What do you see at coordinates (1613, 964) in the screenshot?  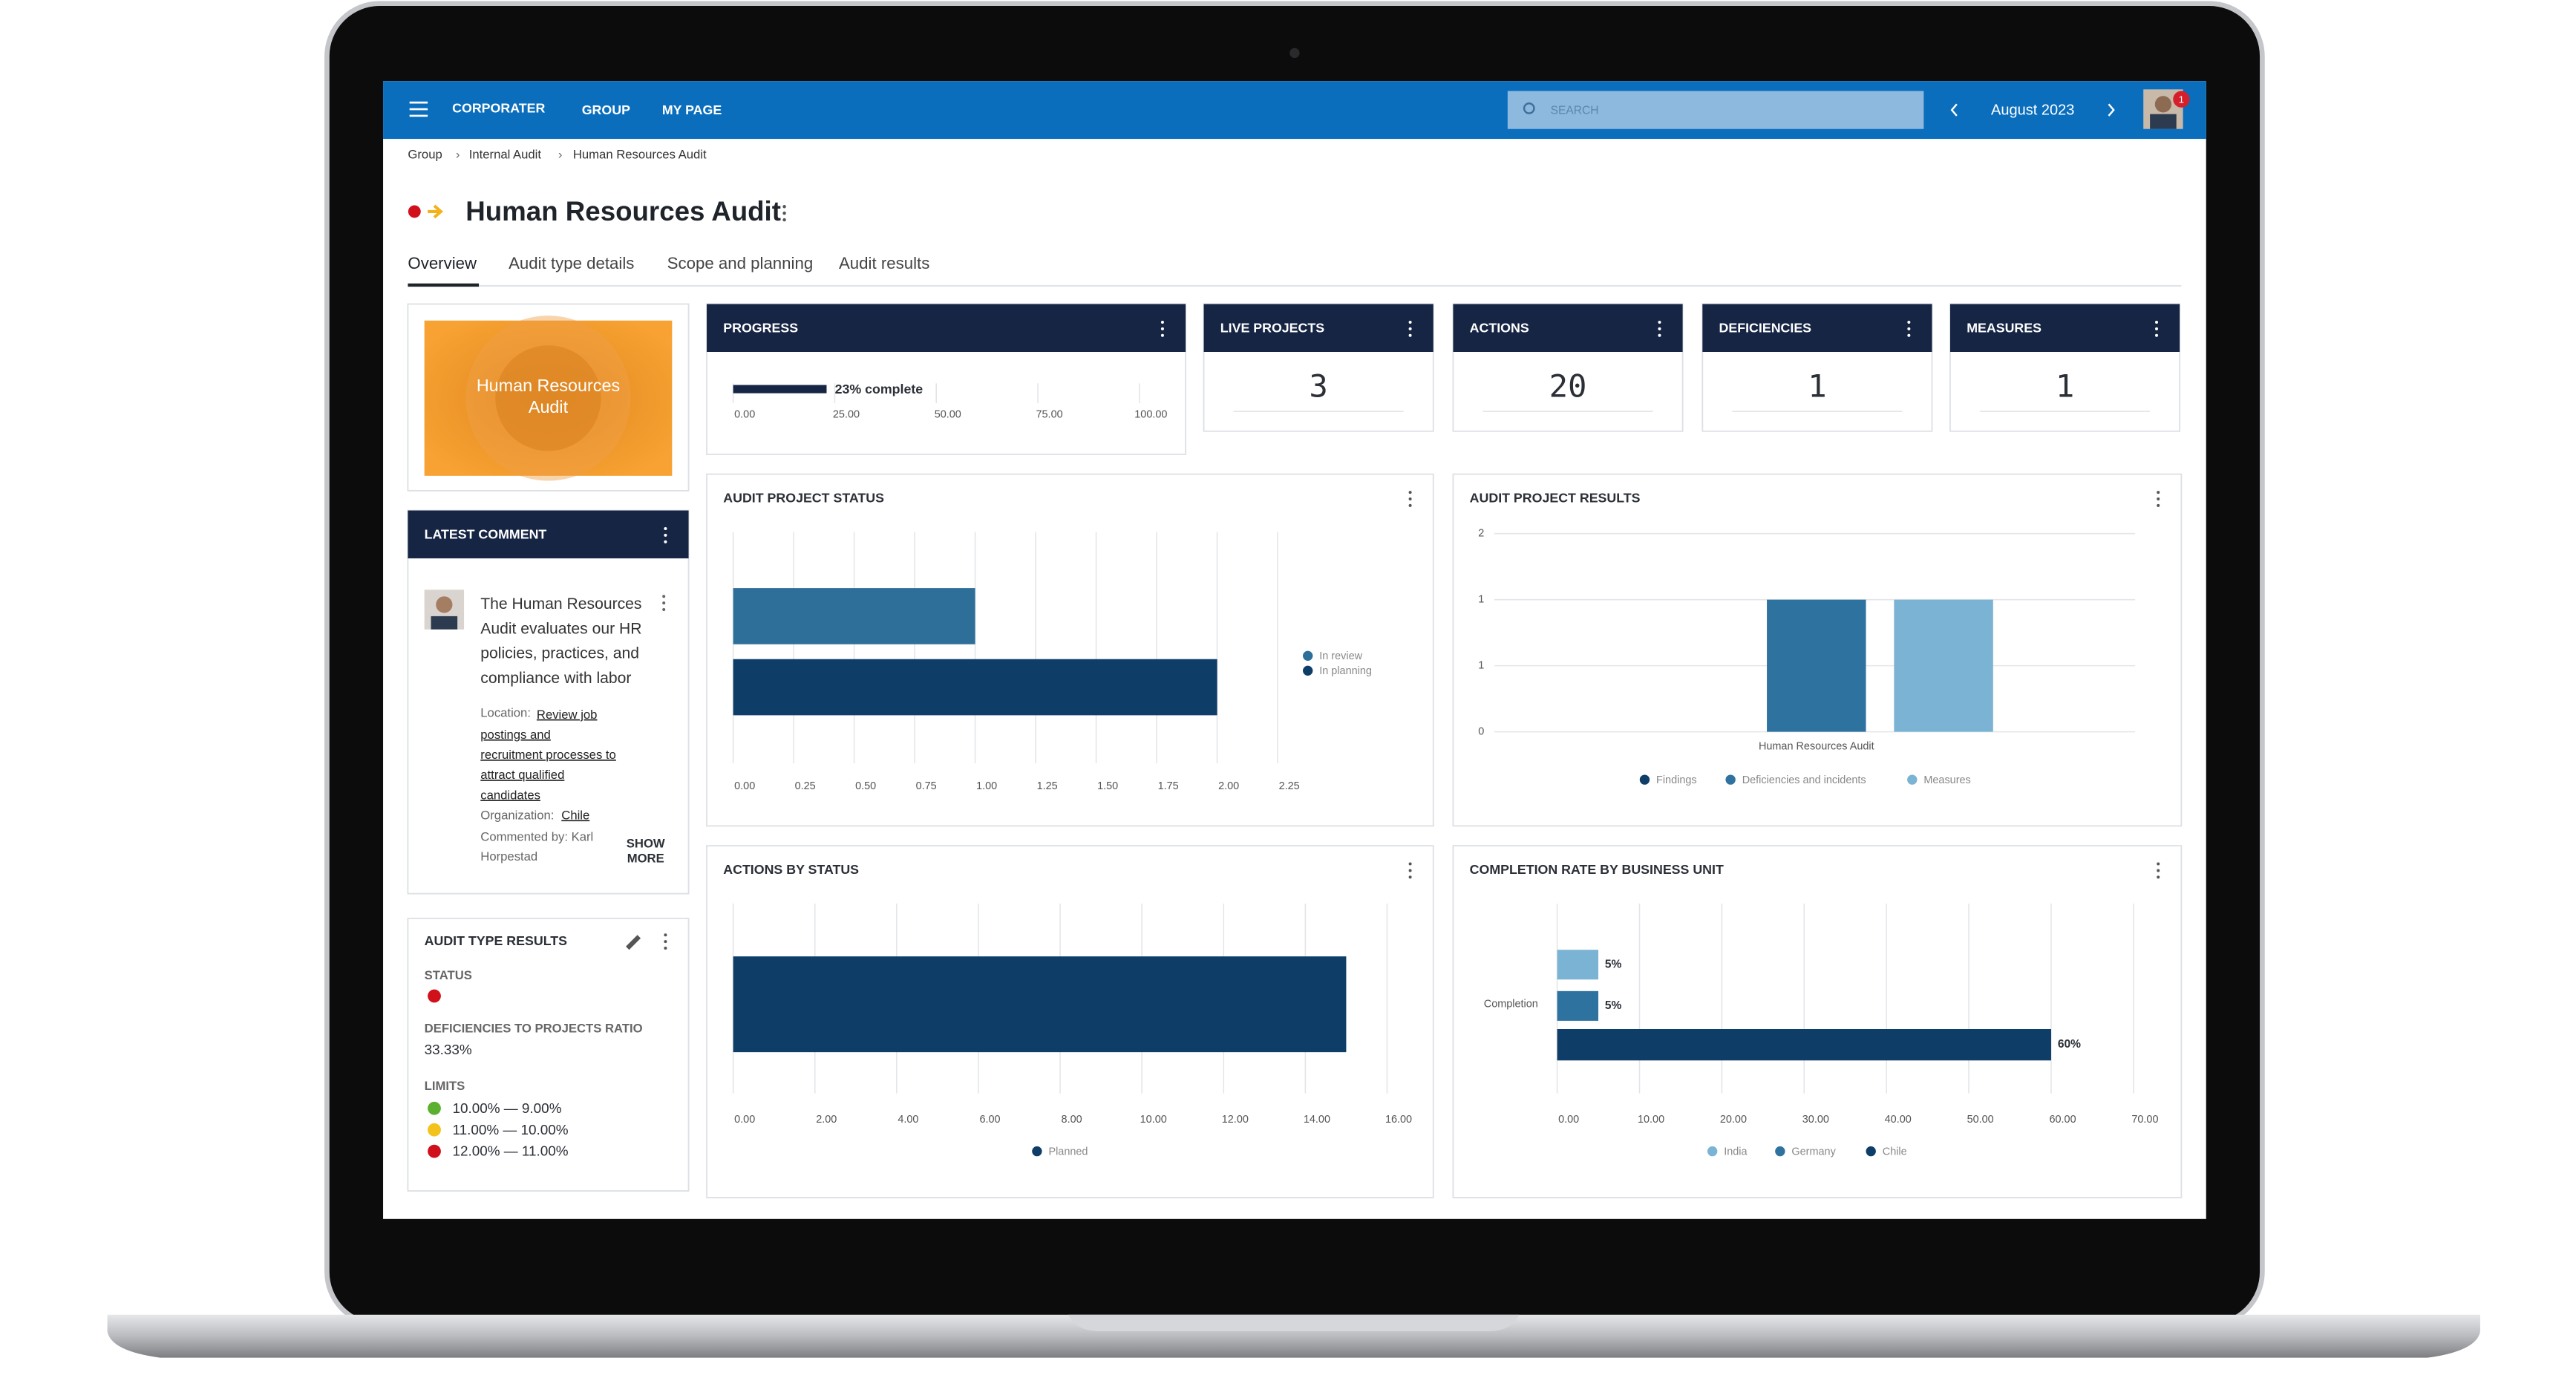 I see `value-label: 5%` at bounding box center [1613, 964].